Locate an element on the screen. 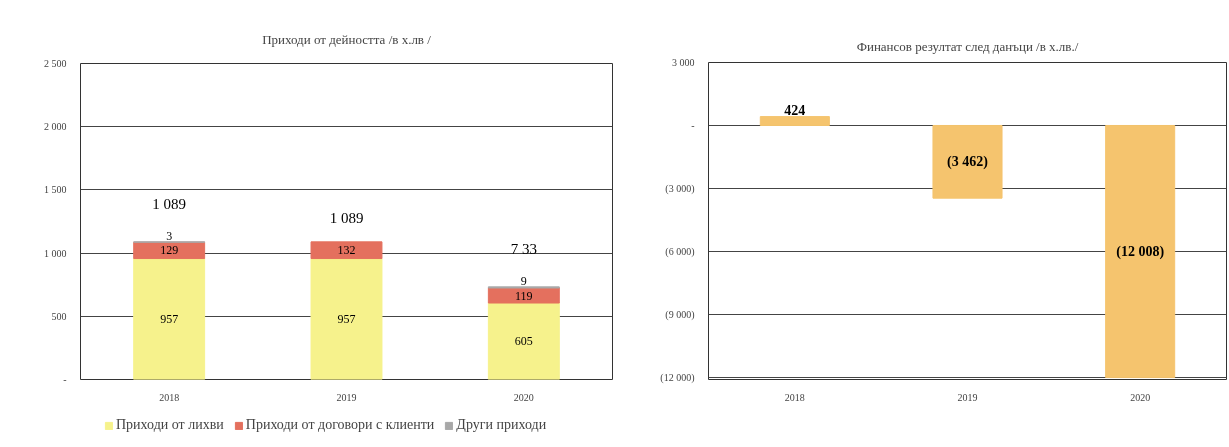 Image resolution: width=1229 pixels, height=447 pixels. y-tick-label: 2 500 is located at coordinates (55, 63).